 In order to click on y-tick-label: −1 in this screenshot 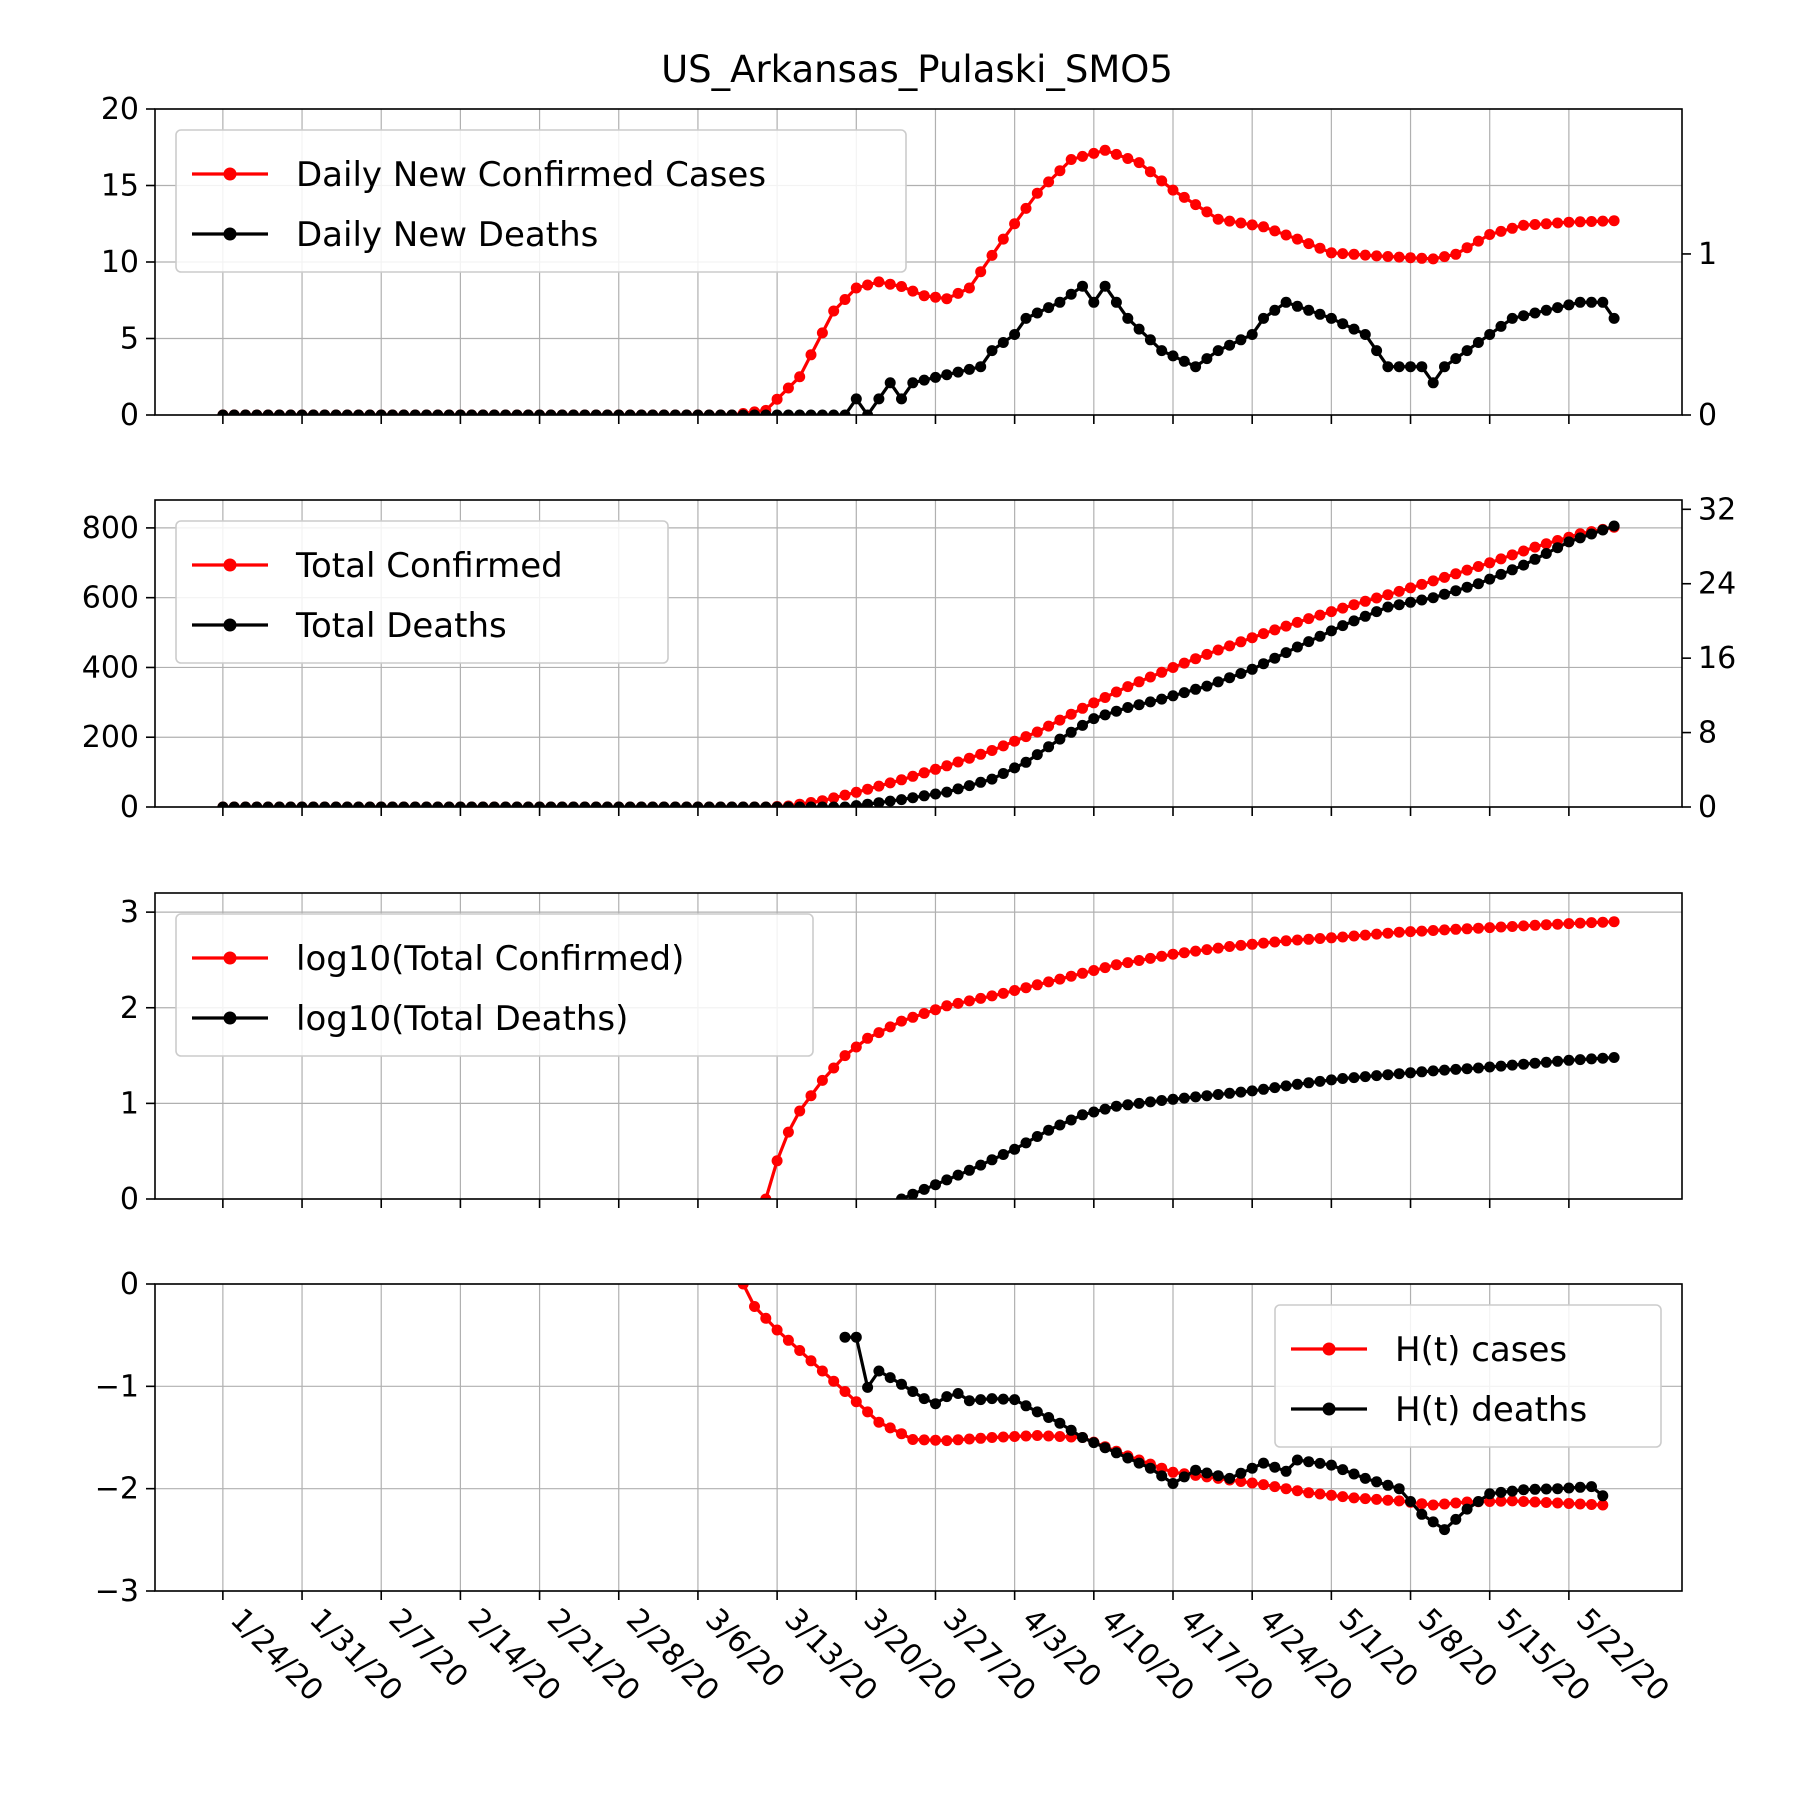, I will do `click(117, 1386)`.